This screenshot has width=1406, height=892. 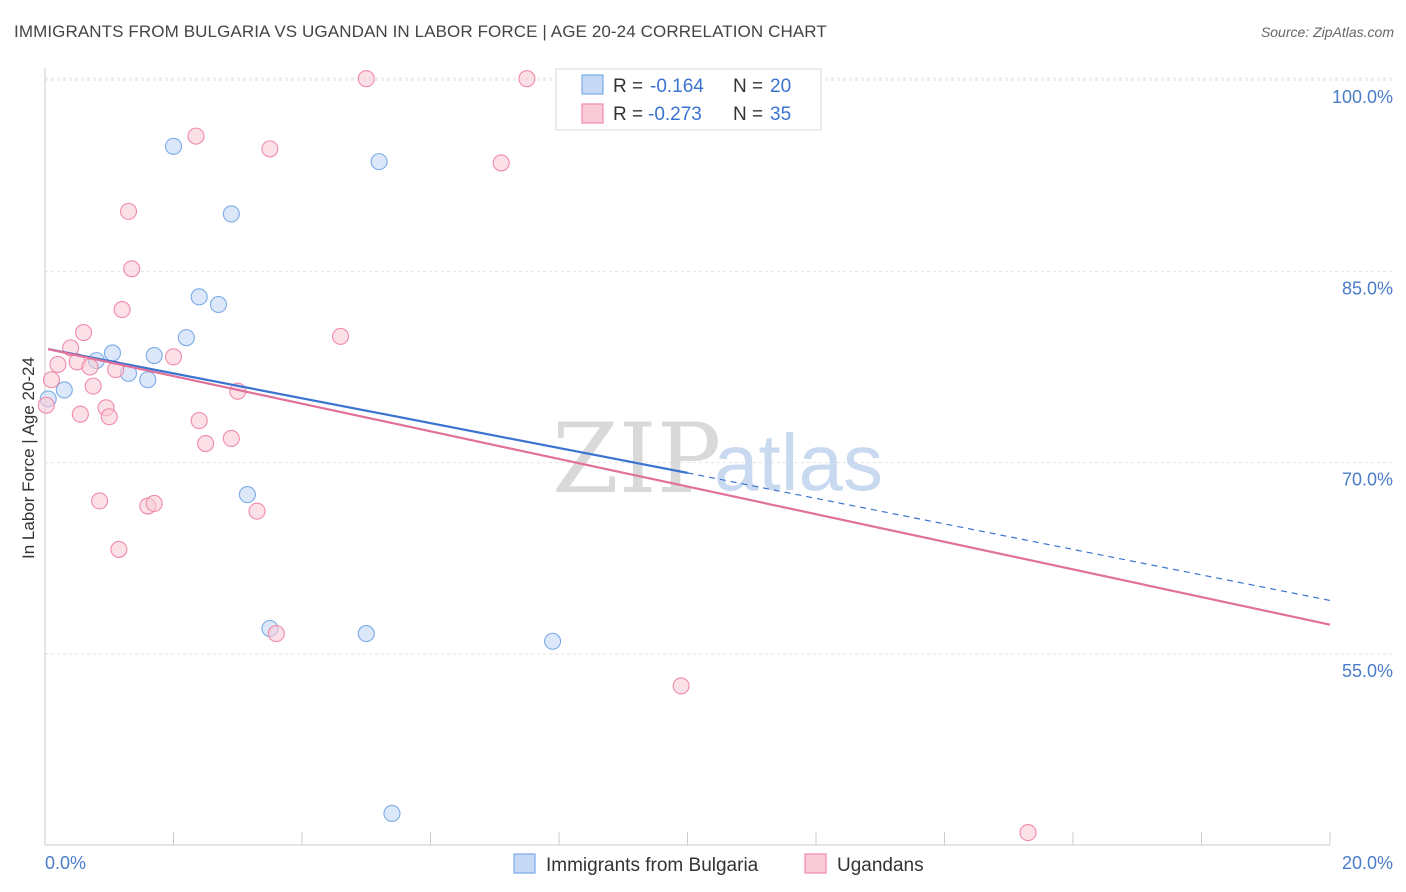 I want to click on watermark: ZIP atlas, so click(x=717, y=459).